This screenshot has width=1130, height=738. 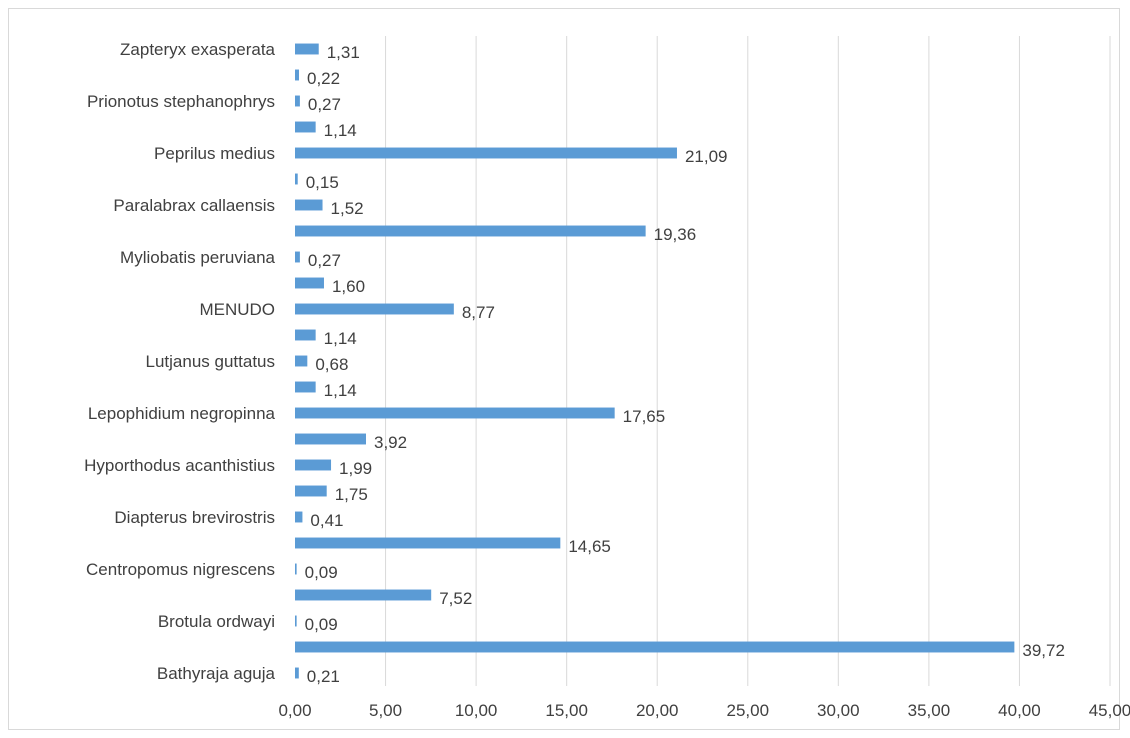 I want to click on data-label: 1,99, so click(x=355, y=468).